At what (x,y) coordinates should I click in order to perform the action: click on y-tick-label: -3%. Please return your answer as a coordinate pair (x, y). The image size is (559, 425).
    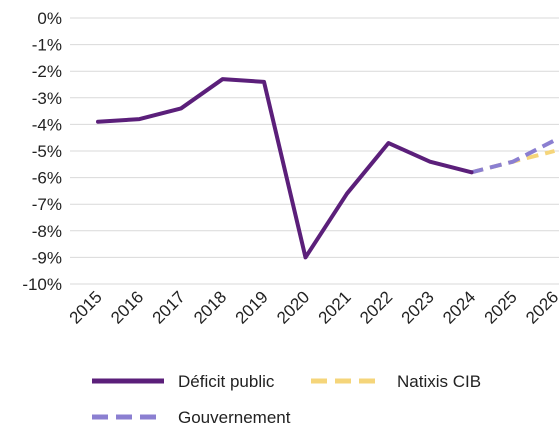
    Looking at the image, I should click on (47, 98).